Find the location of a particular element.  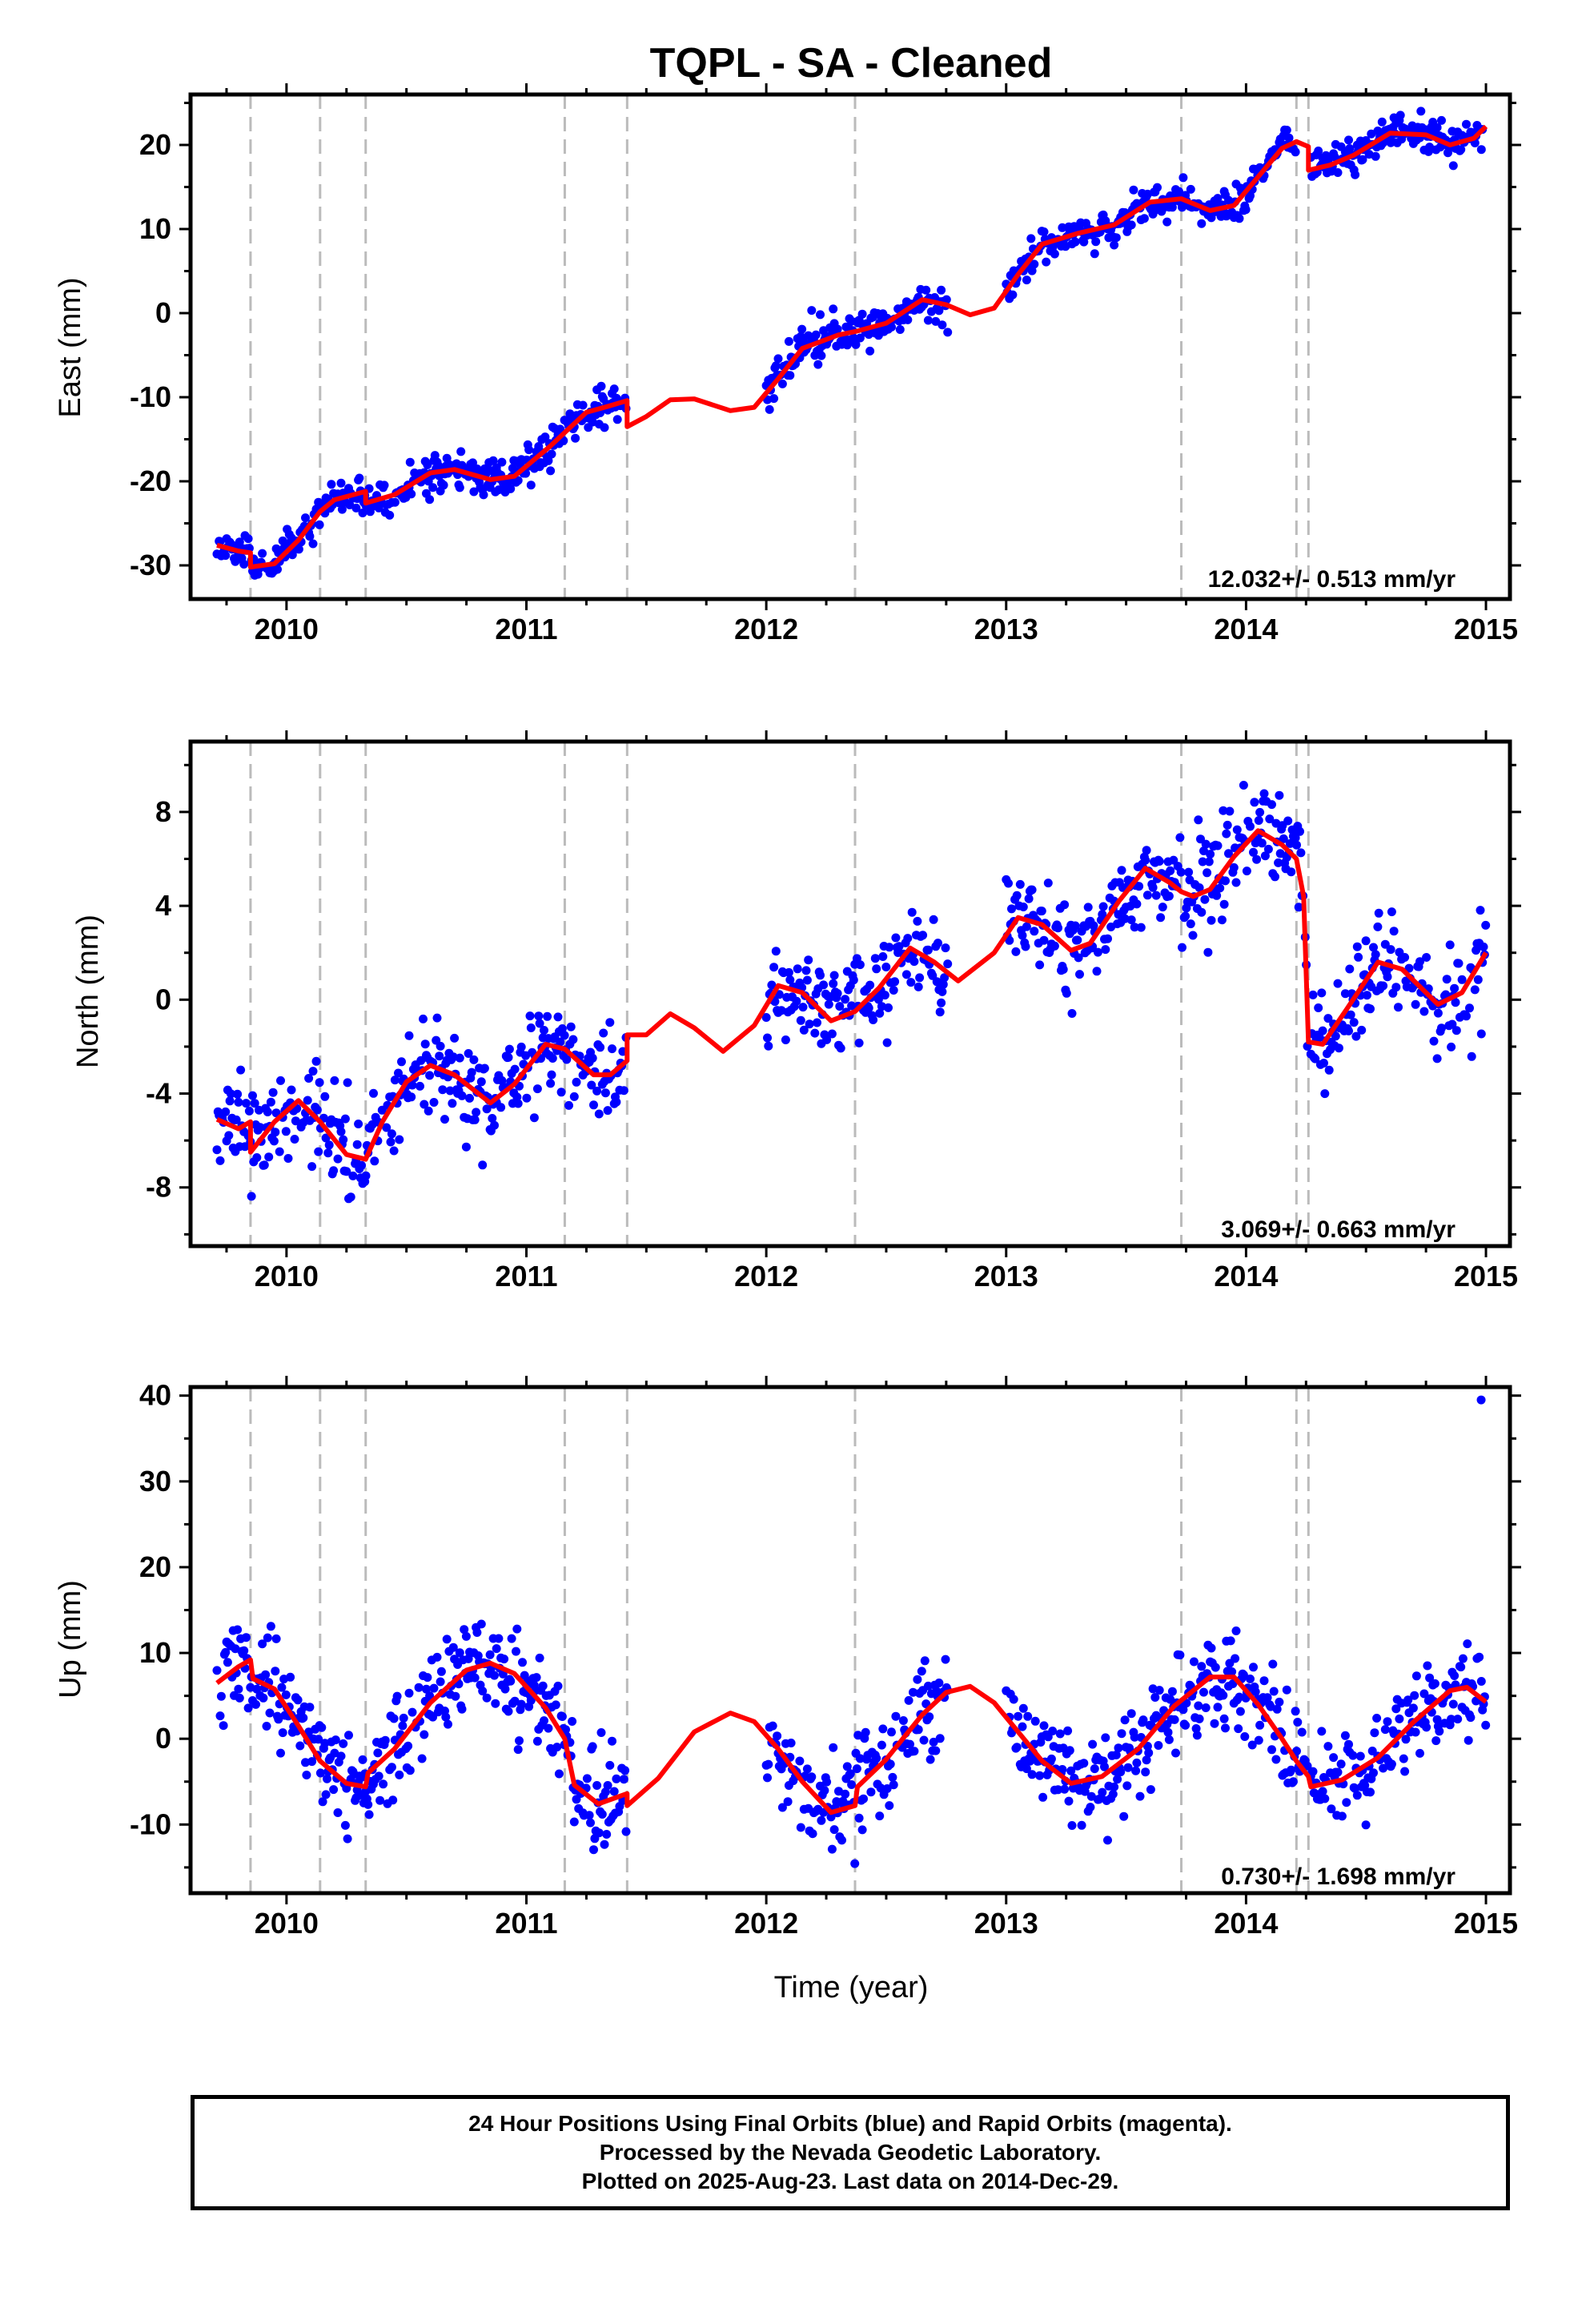

up-axis-label: Up (mm) is located at coordinates (70, 1639).